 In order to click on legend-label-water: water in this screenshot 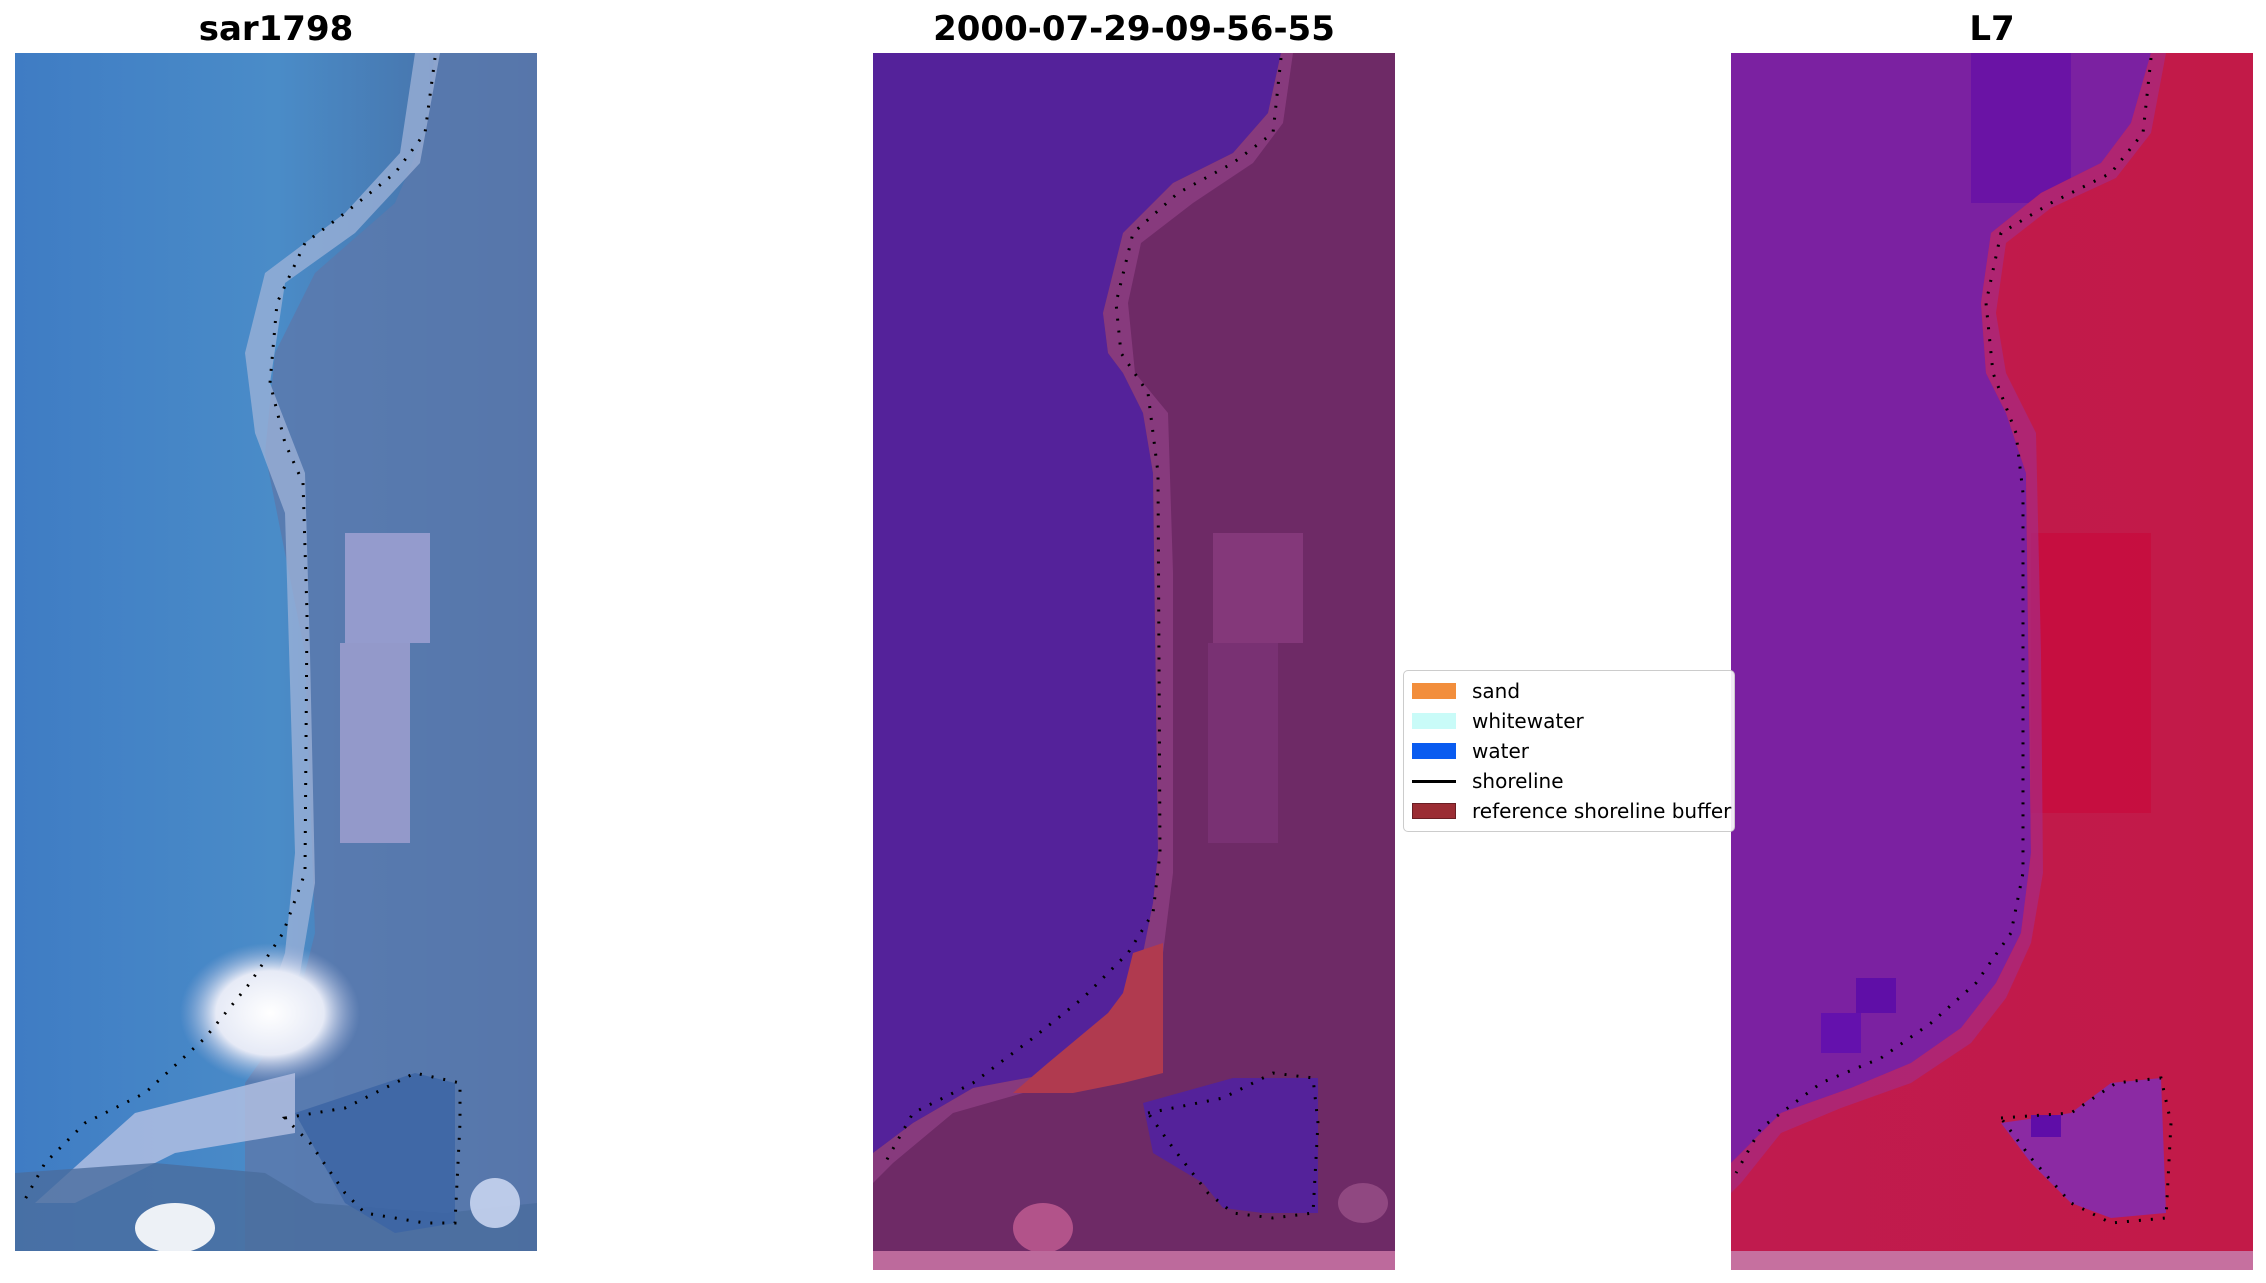, I will do `click(1500, 751)`.